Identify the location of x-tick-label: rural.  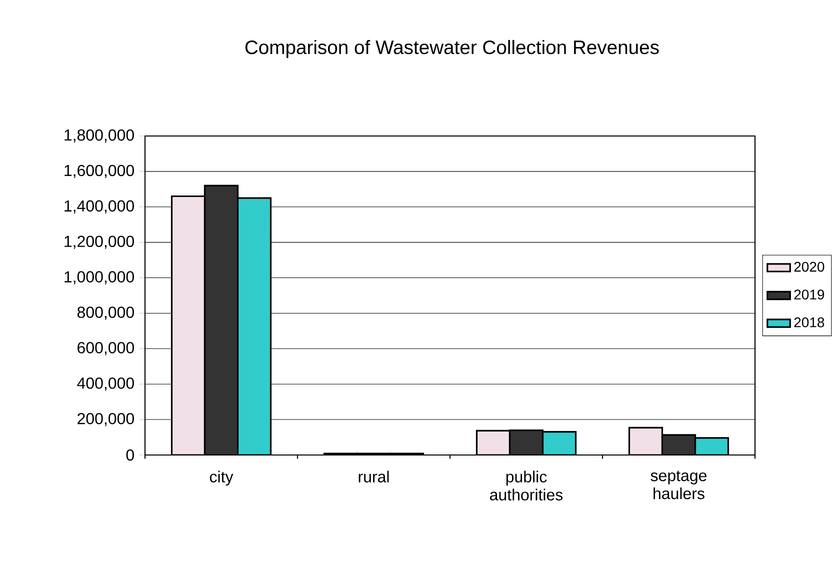
(373, 476).